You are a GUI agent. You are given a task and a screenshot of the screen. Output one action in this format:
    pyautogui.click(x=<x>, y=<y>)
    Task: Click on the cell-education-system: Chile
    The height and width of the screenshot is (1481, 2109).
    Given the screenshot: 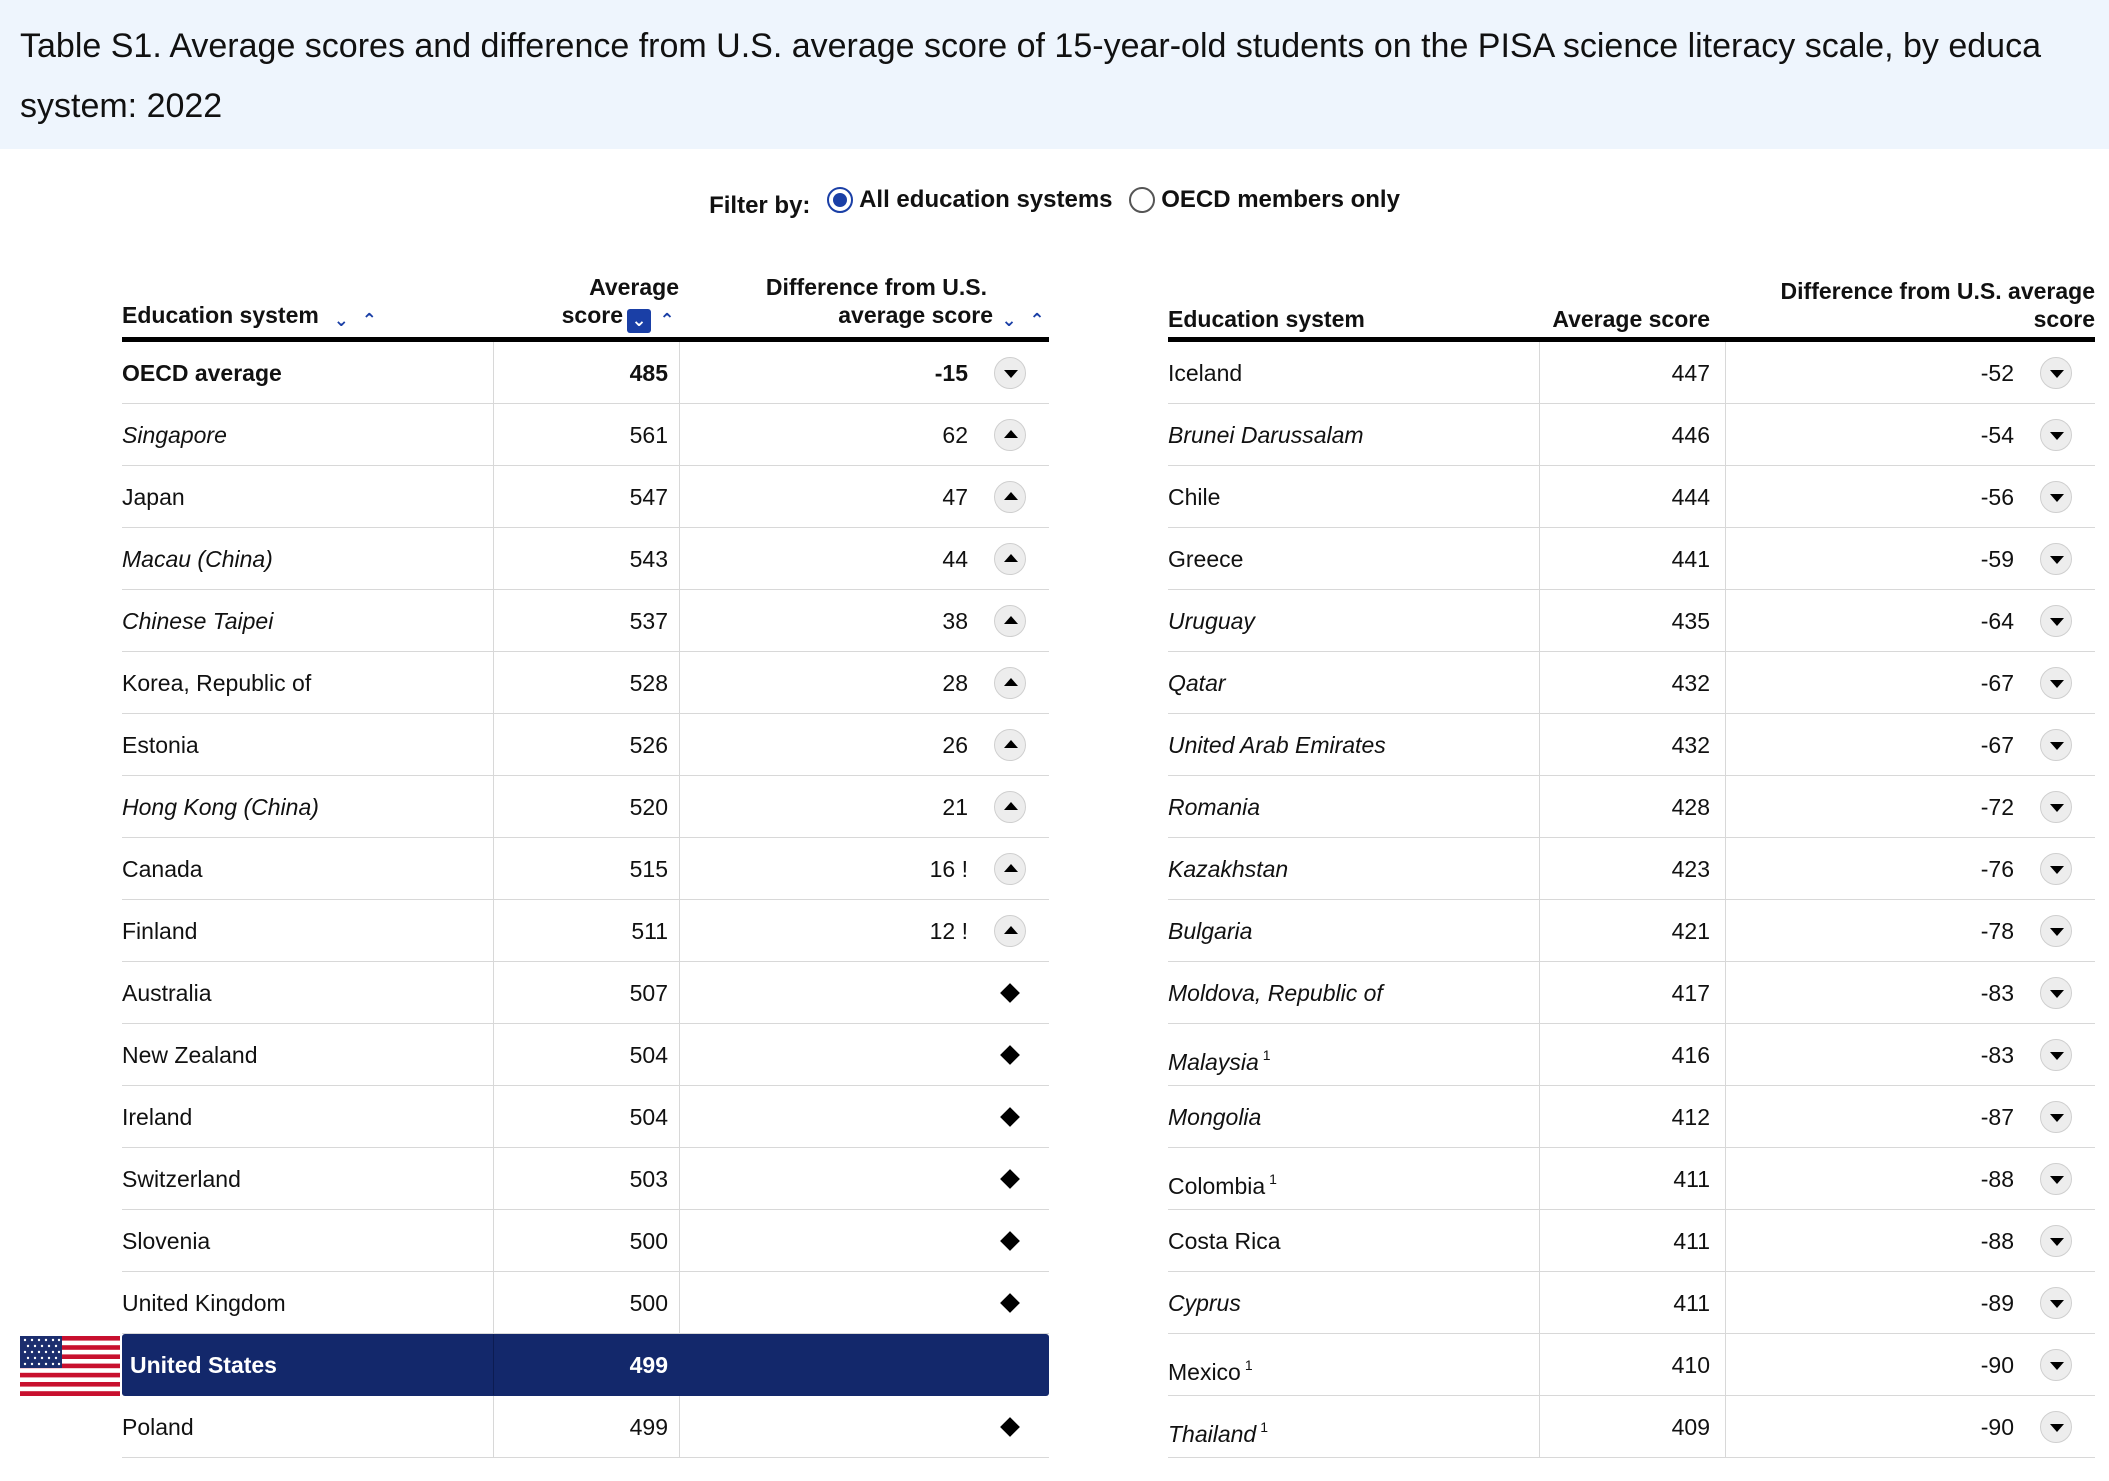 What is the action you would take?
    pyautogui.click(x=1194, y=497)
    